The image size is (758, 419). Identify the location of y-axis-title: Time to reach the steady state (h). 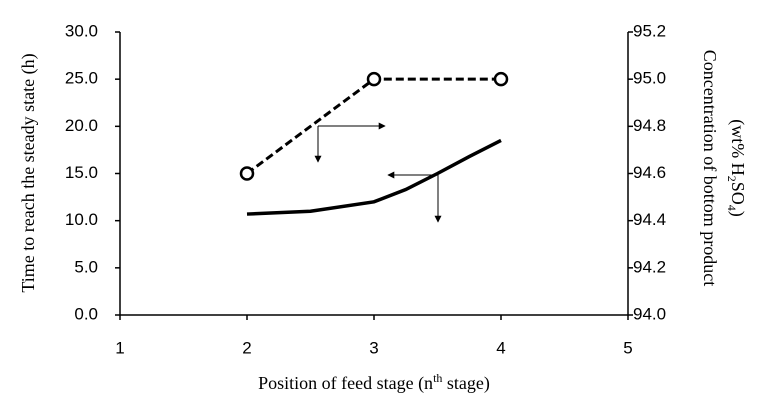
(28, 172).